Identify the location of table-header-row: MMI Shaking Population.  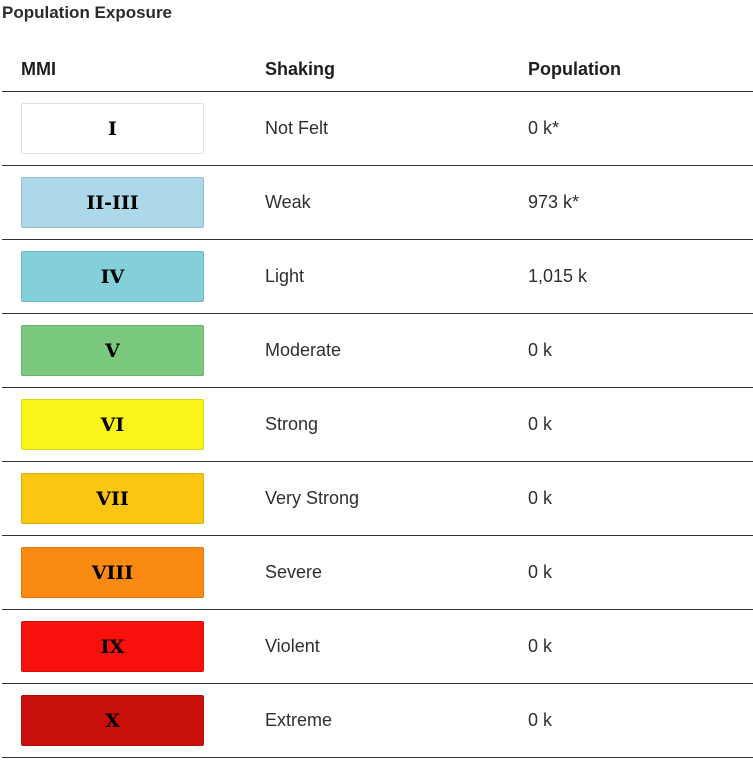
(377, 69).